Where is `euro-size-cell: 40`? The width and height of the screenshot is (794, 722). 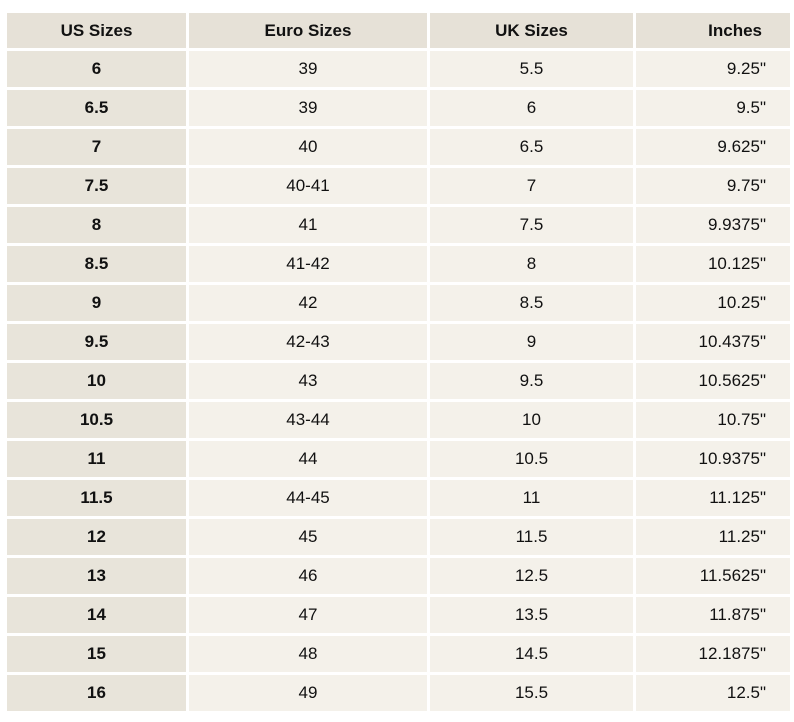
euro-size-cell: 40 is located at coordinates (308, 147).